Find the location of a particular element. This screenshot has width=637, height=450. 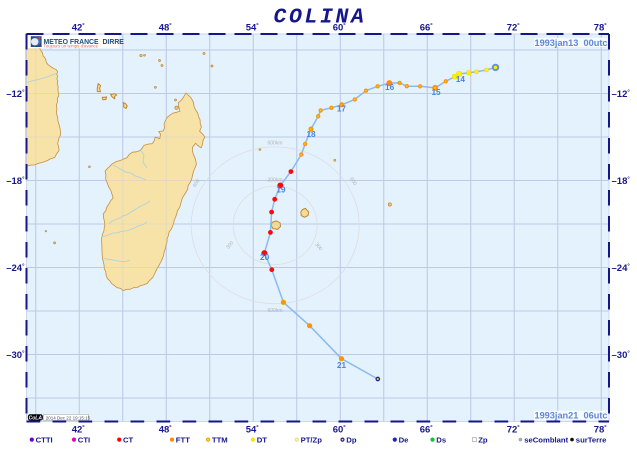

svg-text: 2014 Dec 22 19:15:15 is located at coordinates (68, 417).